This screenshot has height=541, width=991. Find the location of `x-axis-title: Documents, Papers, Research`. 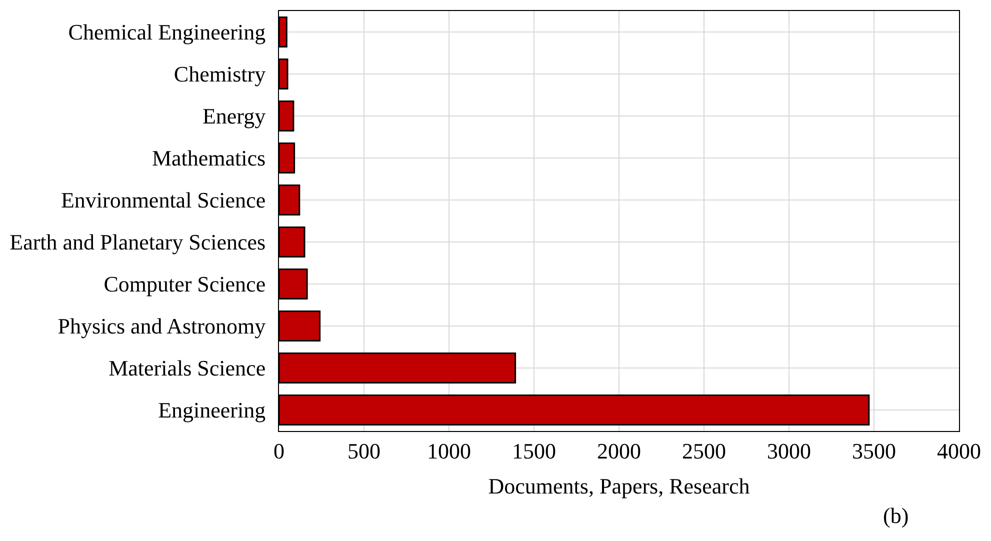

x-axis-title: Documents, Papers, Research is located at coordinates (619, 485).